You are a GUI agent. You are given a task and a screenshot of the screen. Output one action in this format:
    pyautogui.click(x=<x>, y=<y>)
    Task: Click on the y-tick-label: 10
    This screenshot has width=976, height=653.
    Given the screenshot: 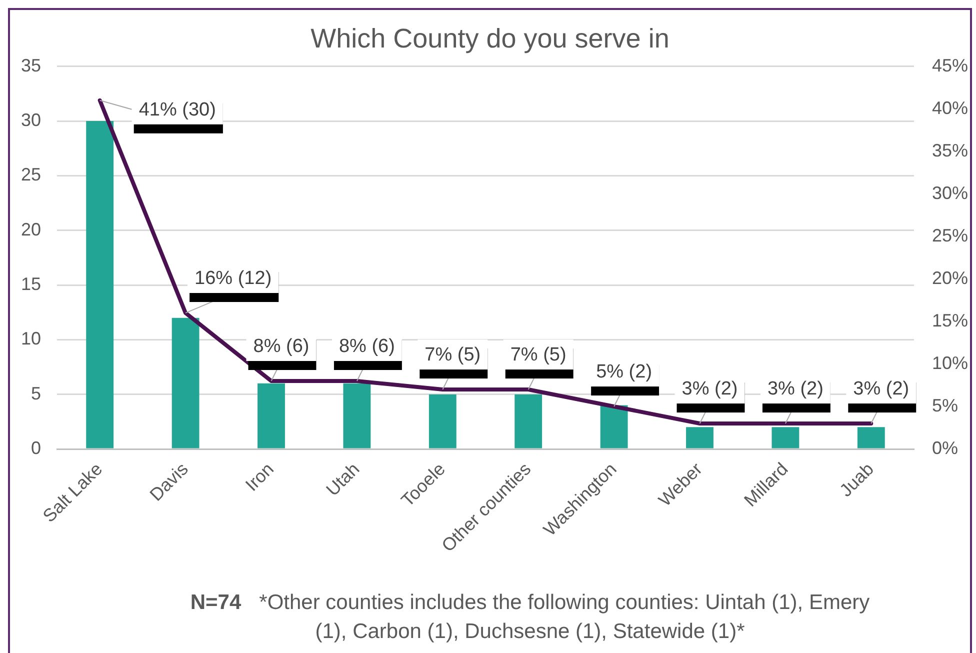 What is the action you would take?
    pyautogui.click(x=30, y=338)
    